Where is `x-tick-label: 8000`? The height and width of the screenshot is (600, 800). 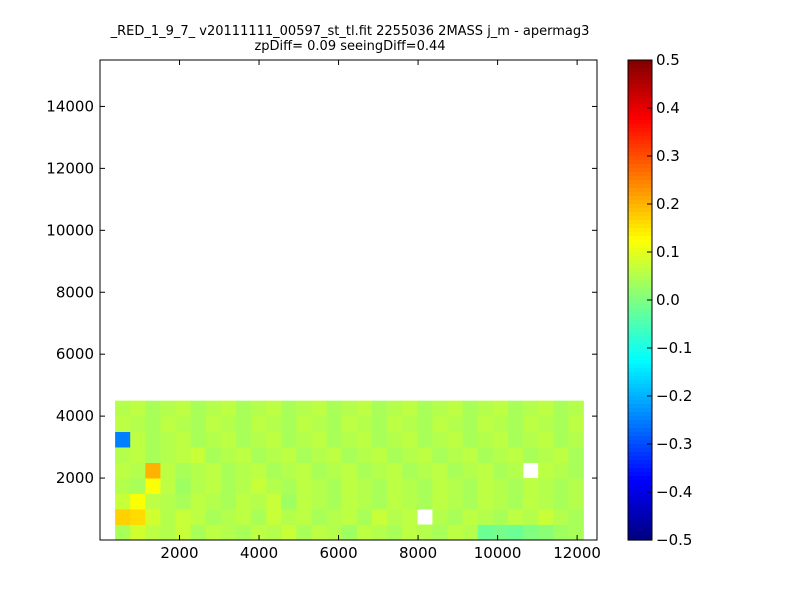
x-tick-label: 8000 is located at coordinates (418, 553).